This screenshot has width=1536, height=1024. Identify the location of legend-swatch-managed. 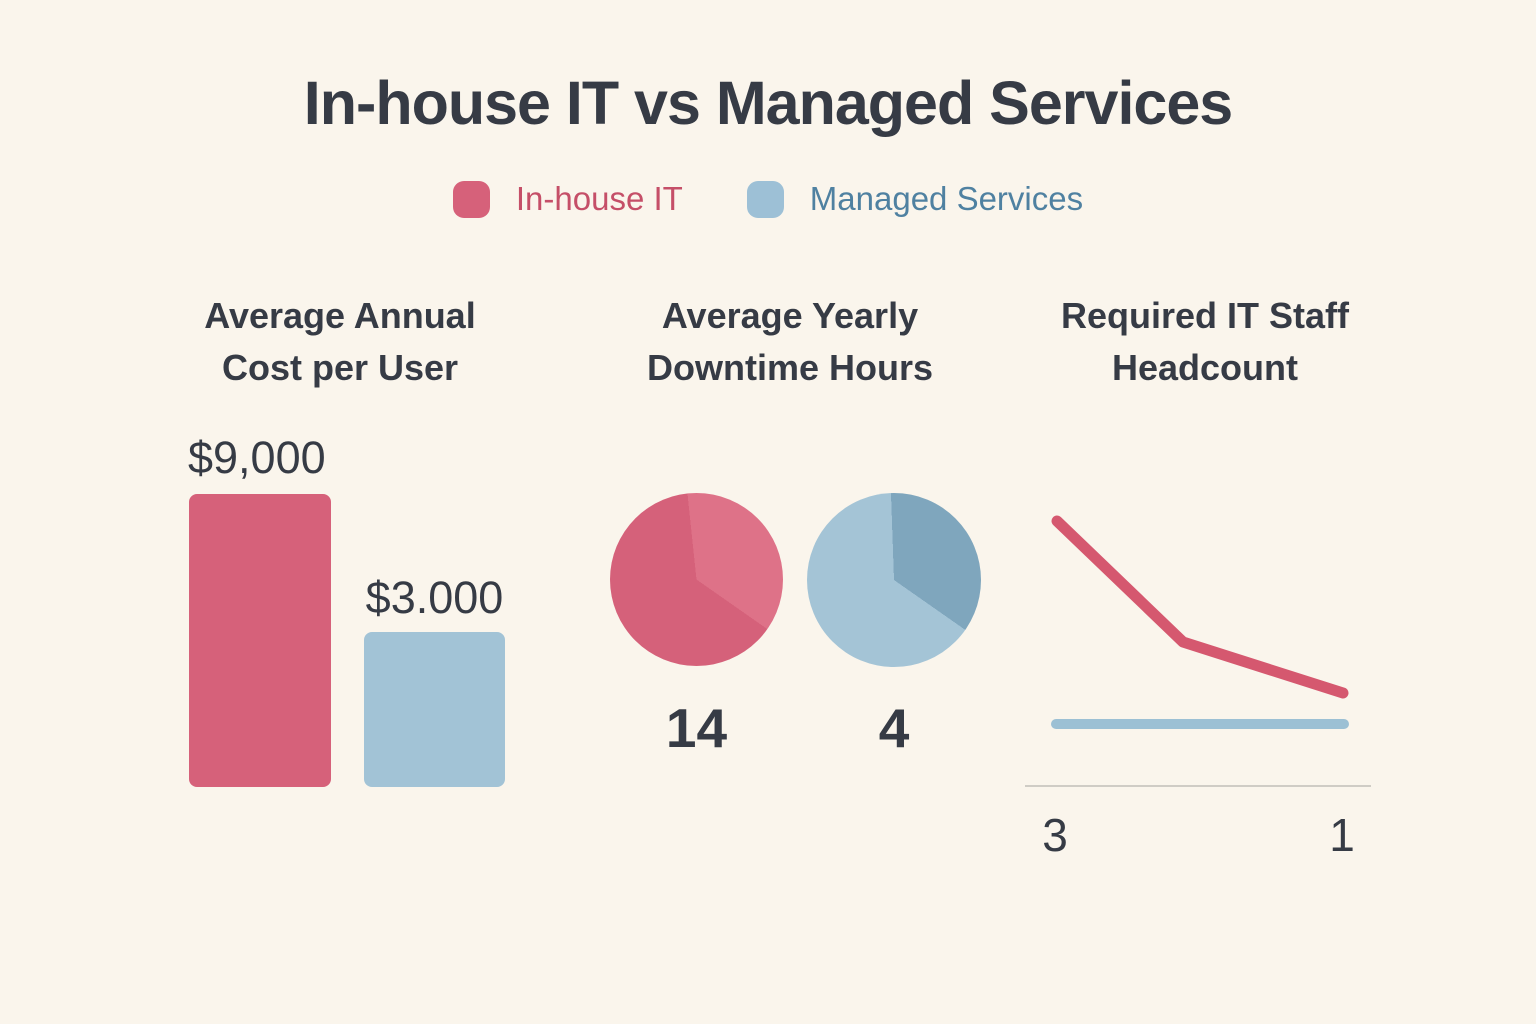
(765, 199).